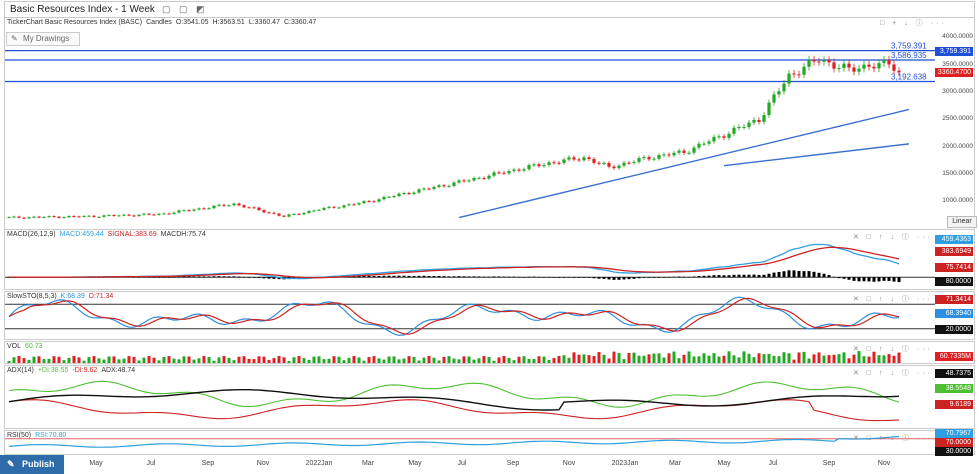 The width and height of the screenshot is (979, 474). Describe the element at coordinates (470, 259) in the screenshot. I see `macd-chart` at that location.